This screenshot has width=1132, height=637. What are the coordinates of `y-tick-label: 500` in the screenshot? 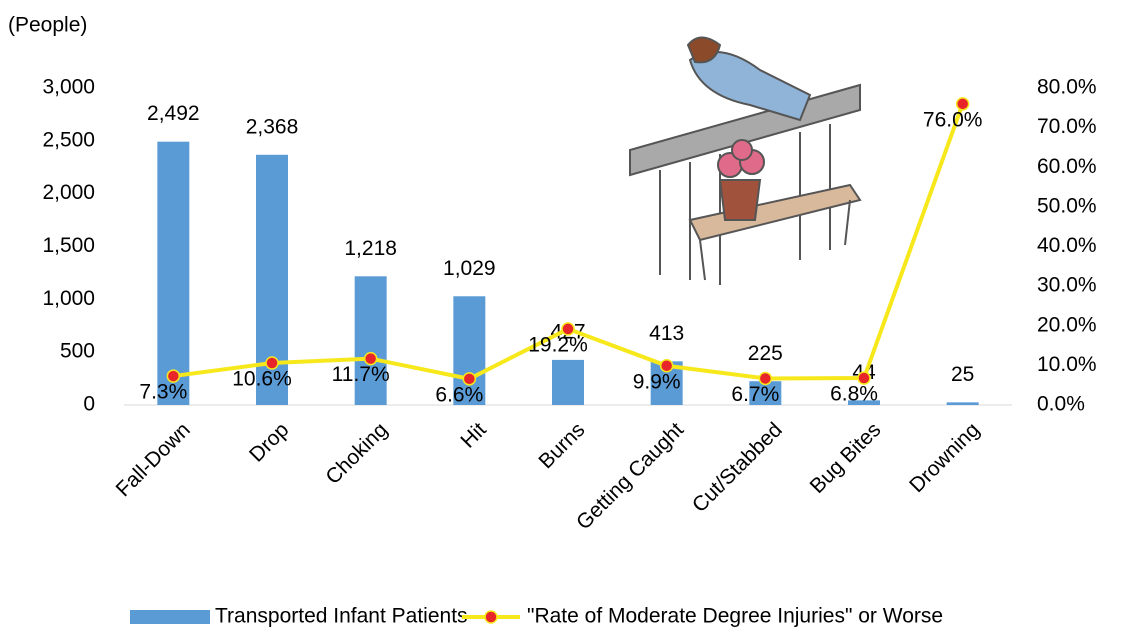 It's located at (77, 351).